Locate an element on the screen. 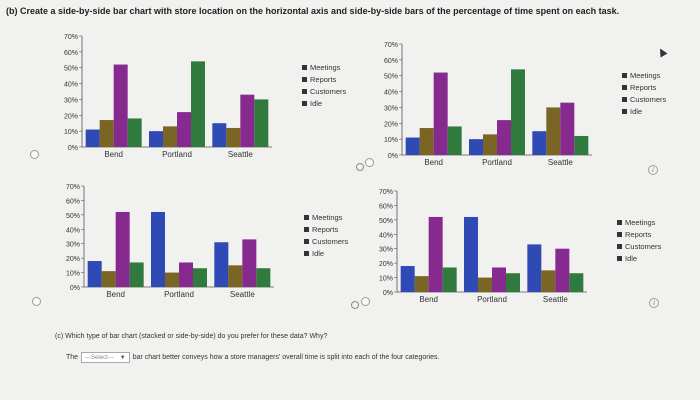  option-3-radio is located at coordinates (36, 301).